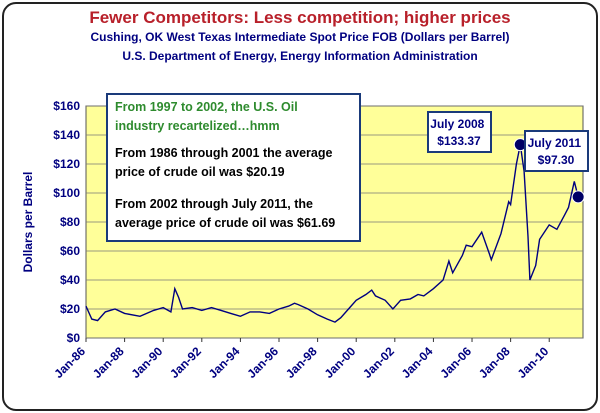 This screenshot has width=600, height=413. What do you see at coordinates (69, 362) in the screenshot?
I see `x-tick-label: Jan-86` at bounding box center [69, 362].